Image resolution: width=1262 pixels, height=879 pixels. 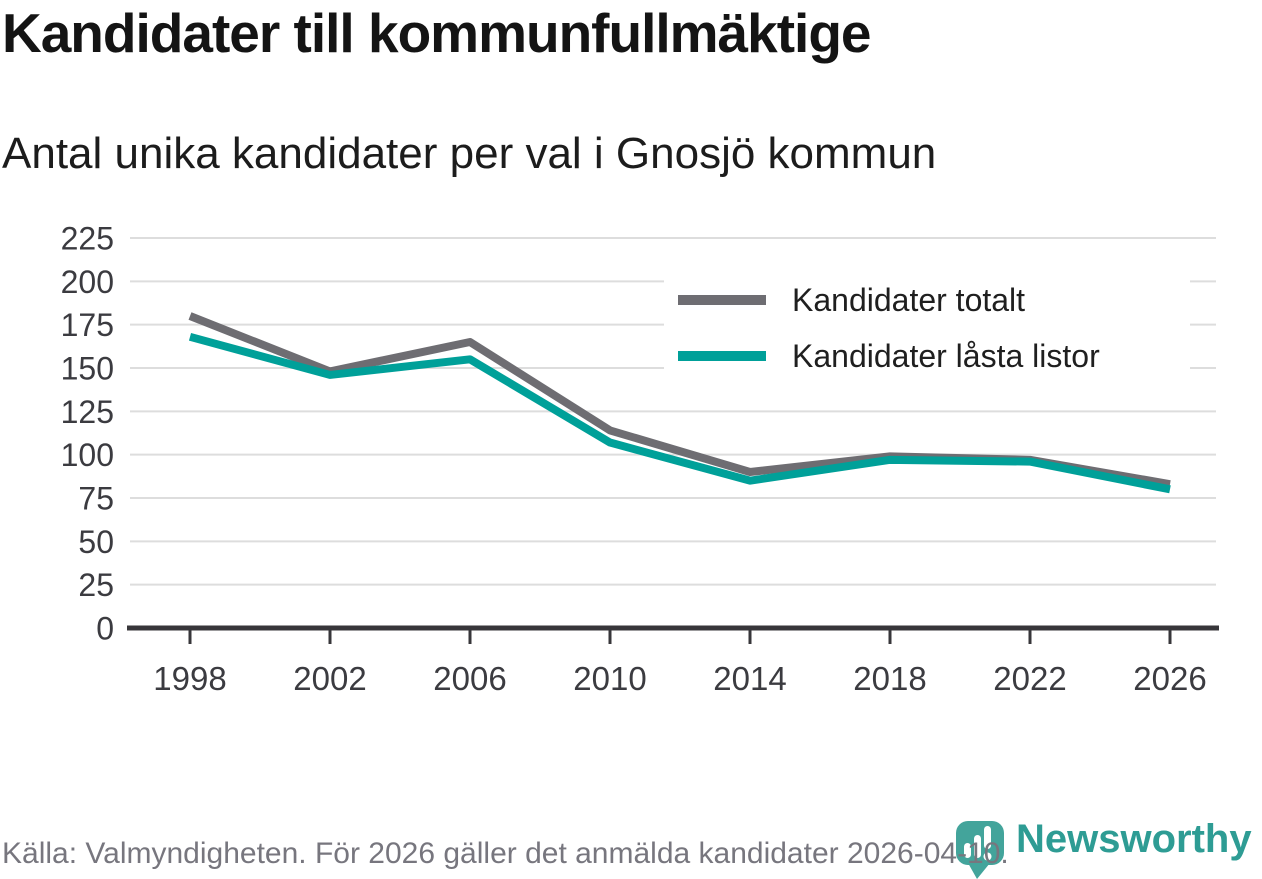 What do you see at coordinates (722, 300) in the screenshot?
I see `legend-swatch-totalt` at bounding box center [722, 300].